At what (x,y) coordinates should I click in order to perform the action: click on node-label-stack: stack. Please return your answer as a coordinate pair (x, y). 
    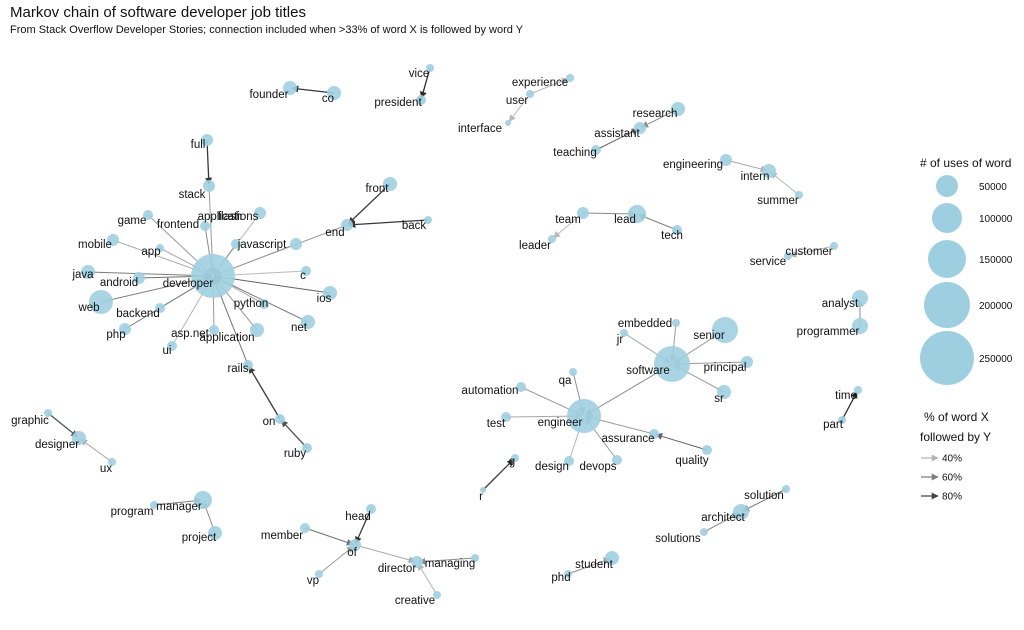
    Looking at the image, I should click on (192, 195).